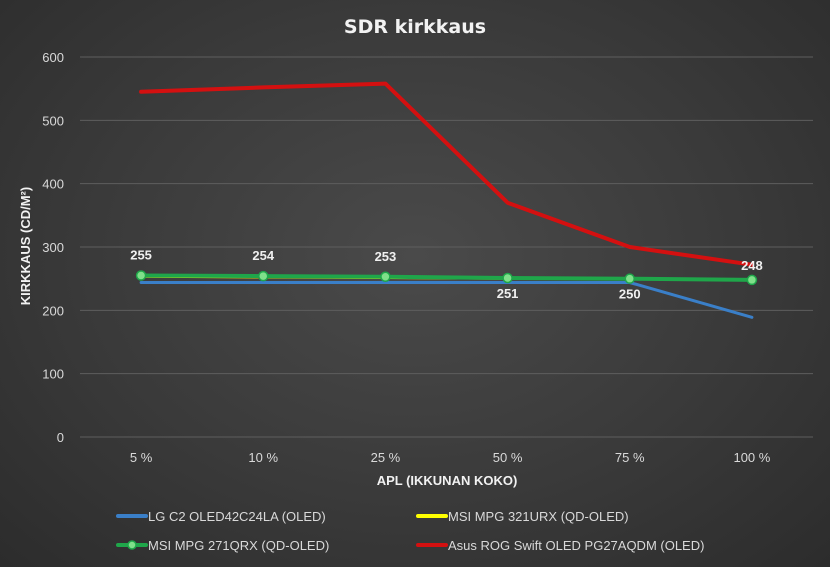  What do you see at coordinates (25, 246) in the screenshot?
I see `y-axis-title: KIRKKAUS (CD/M²)` at bounding box center [25, 246].